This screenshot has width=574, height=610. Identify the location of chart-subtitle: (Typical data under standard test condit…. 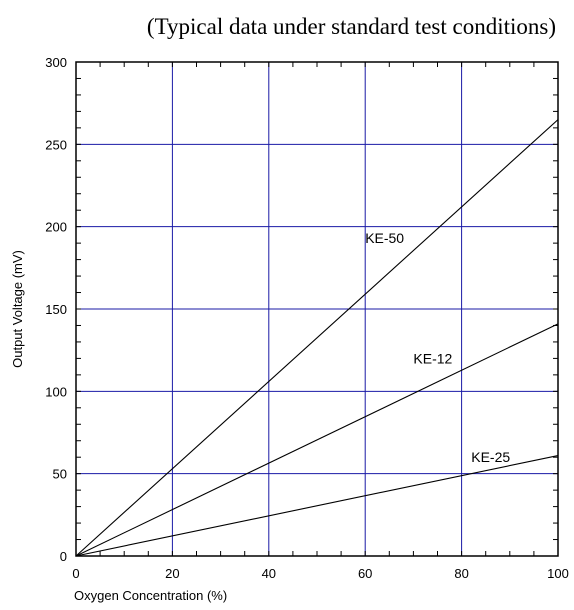
(351, 26).